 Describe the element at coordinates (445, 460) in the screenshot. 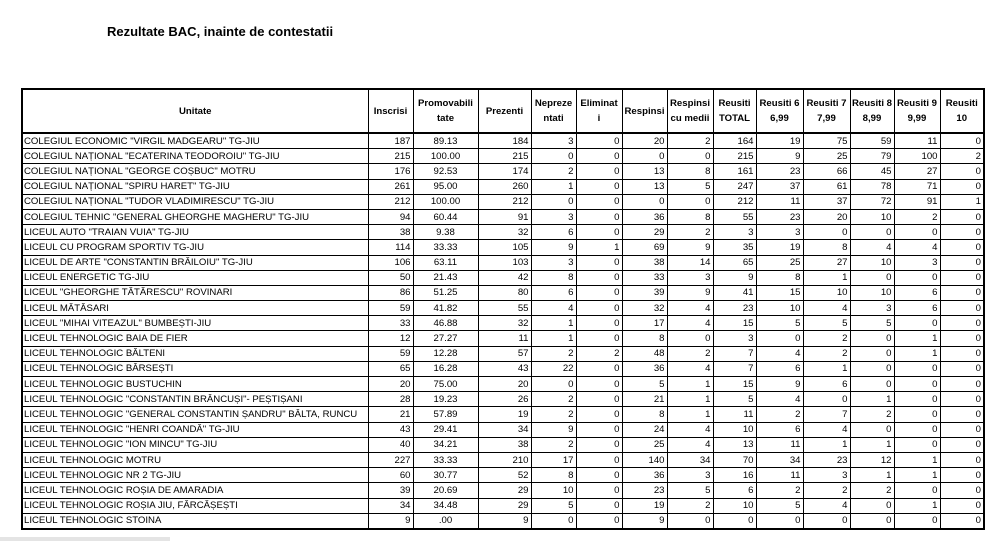

I see `number-cell: 33.33` at that location.